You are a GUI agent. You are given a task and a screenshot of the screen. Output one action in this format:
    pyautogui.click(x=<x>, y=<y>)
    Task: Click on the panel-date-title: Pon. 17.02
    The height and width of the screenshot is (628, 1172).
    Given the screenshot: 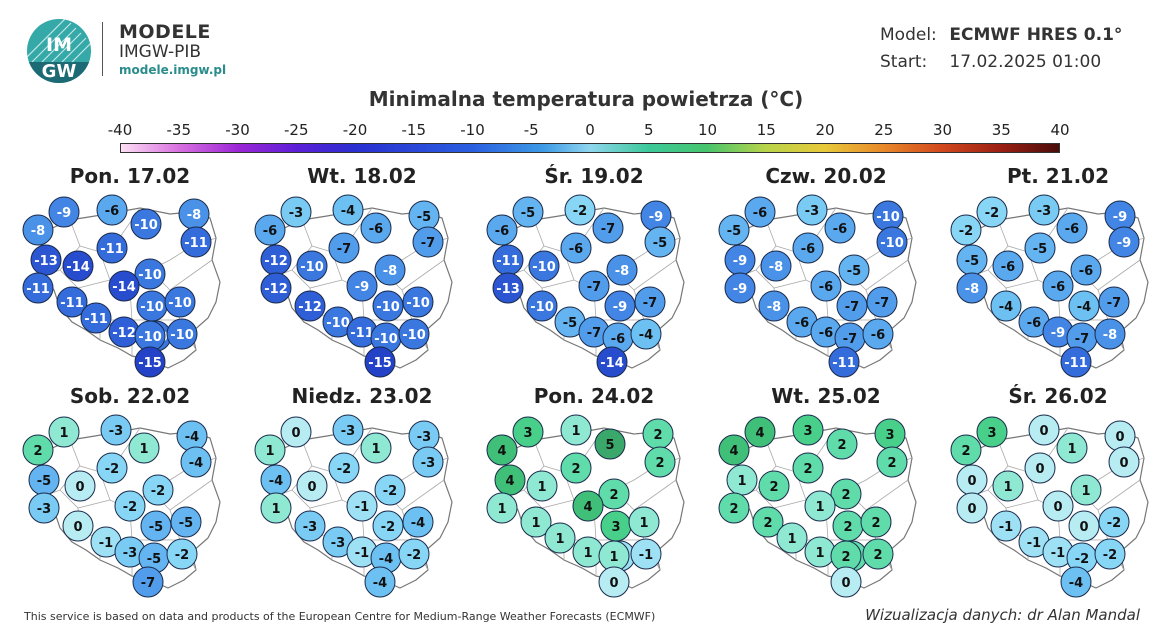 What is the action you would take?
    pyautogui.click(x=130, y=176)
    